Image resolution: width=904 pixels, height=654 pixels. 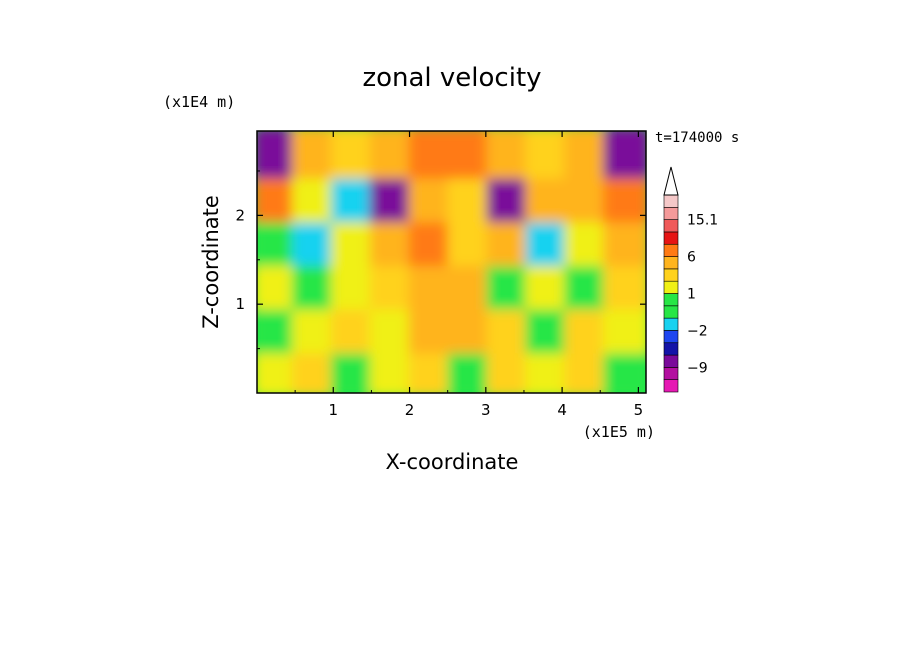 What do you see at coordinates (697, 331) in the screenshot?
I see `colorbar-tick-label: −2` at bounding box center [697, 331].